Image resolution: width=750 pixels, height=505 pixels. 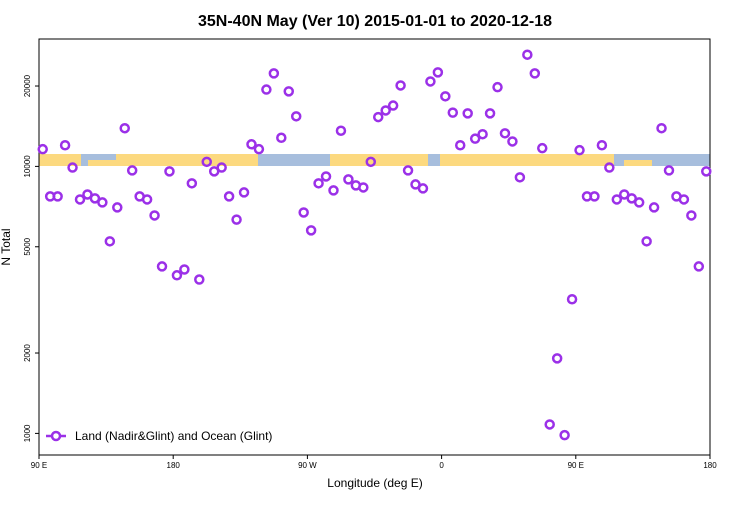 I want to click on y-tick-label: 5000, so click(x=27, y=246).